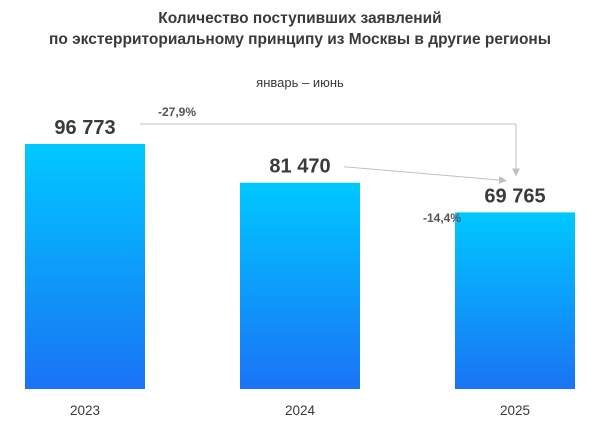 The height and width of the screenshot is (436, 600). I want to click on bar-2025, so click(515, 300).